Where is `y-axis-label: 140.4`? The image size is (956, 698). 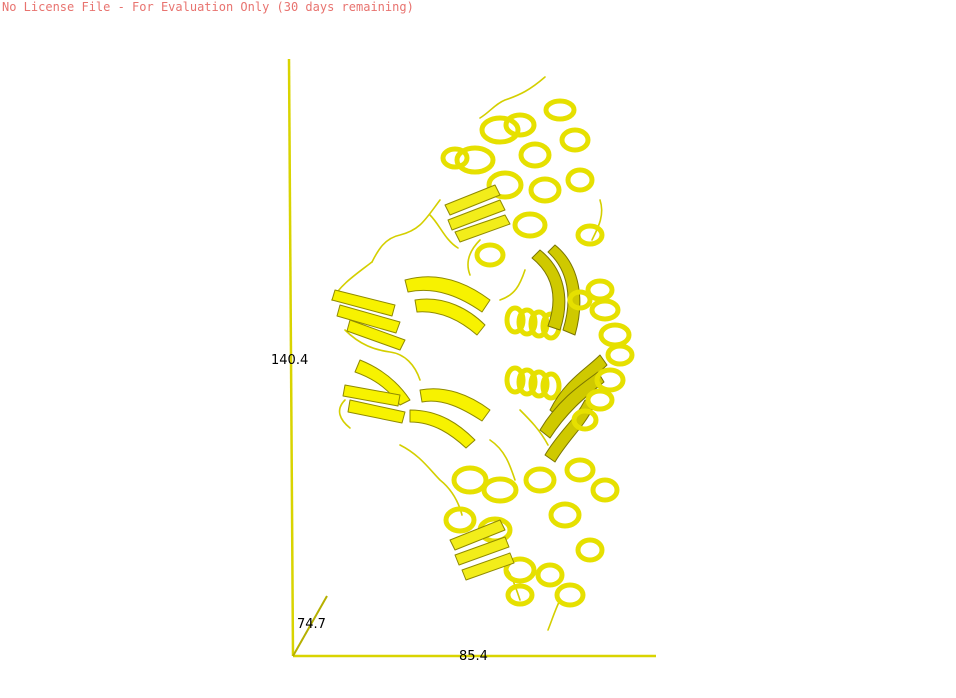
y-axis-label: 140.4 is located at coordinates (290, 360).